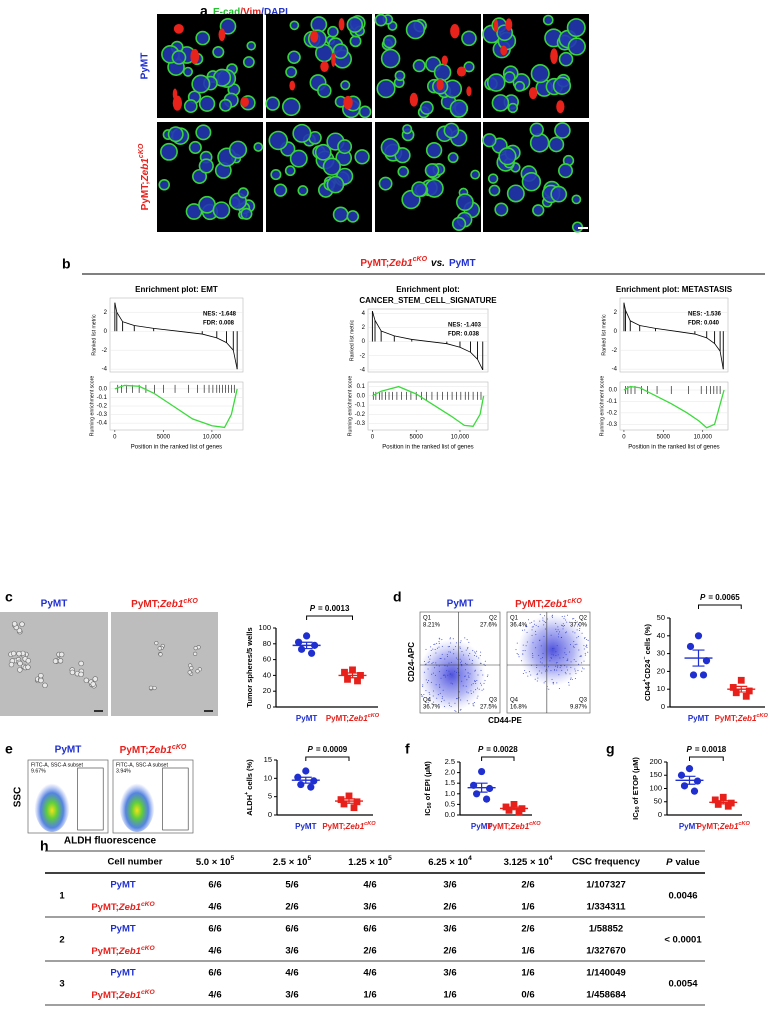 The width and height of the screenshot is (773, 1015). Describe the element at coordinates (204, 11) in the screenshot. I see `panel-label: a` at that location.